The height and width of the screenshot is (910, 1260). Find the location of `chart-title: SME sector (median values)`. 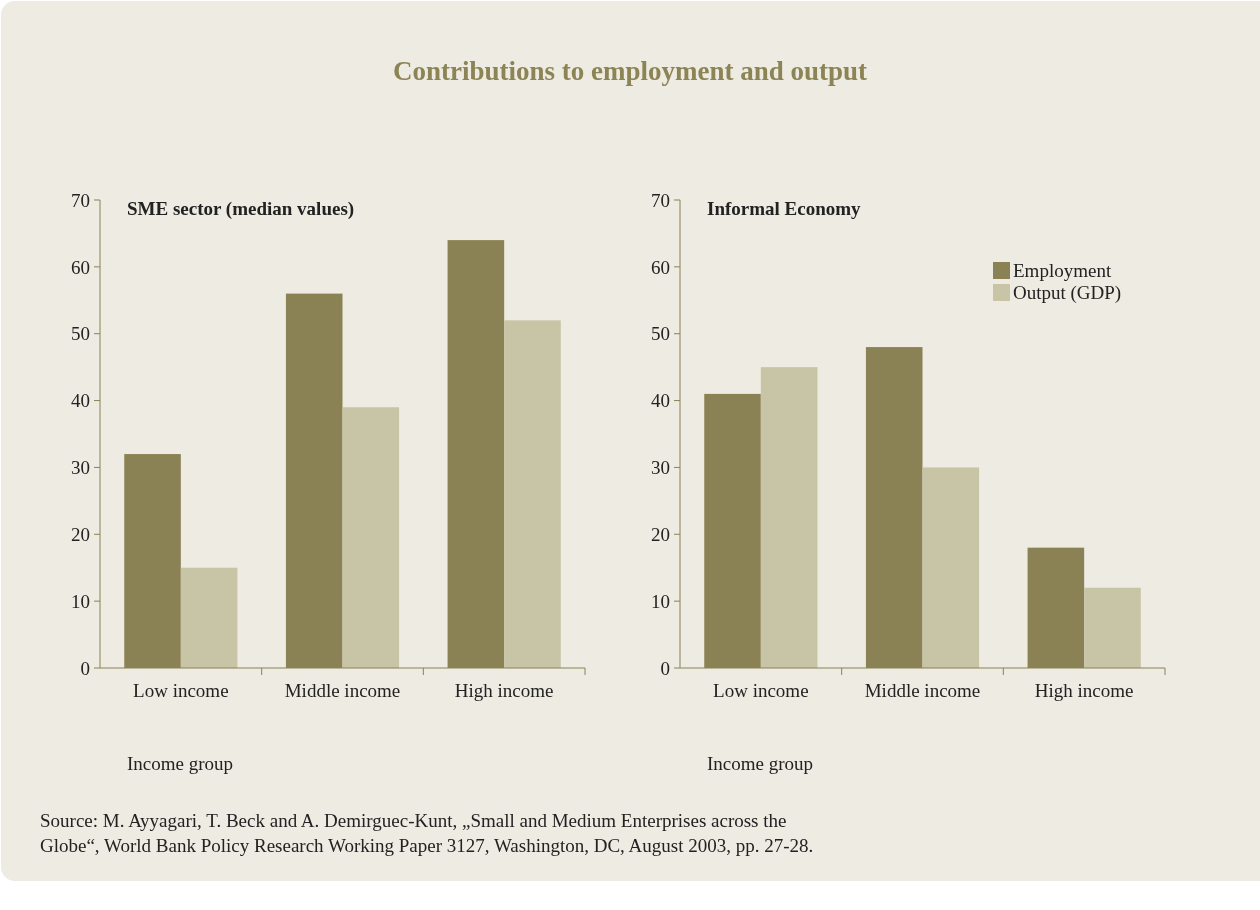

chart-title: SME sector (median values) is located at coordinates (241, 209).